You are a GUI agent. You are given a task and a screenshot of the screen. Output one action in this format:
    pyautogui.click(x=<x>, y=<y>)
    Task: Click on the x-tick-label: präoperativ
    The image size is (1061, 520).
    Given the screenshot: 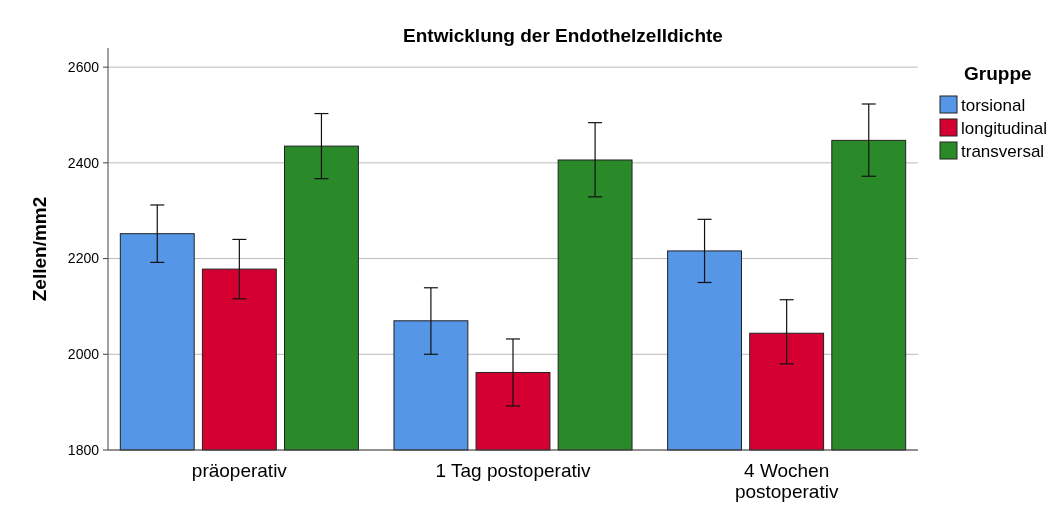 What is the action you would take?
    pyautogui.click(x=239, y=470)
    